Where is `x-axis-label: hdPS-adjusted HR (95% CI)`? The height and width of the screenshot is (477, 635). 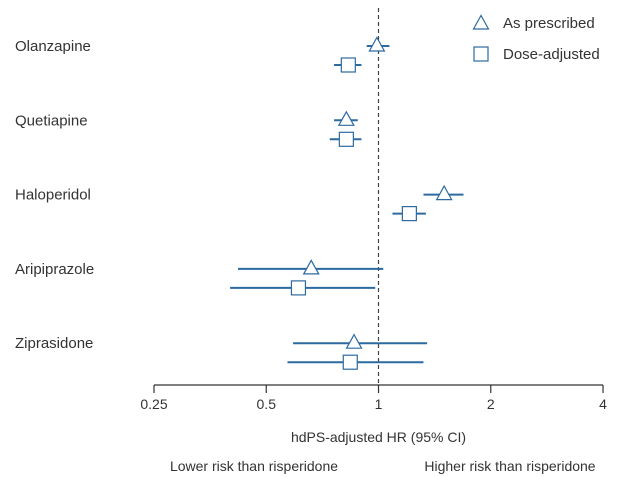 x-axis-label: hdPS-adjusted HR (95% CI) is located at coordinates (378, 437).